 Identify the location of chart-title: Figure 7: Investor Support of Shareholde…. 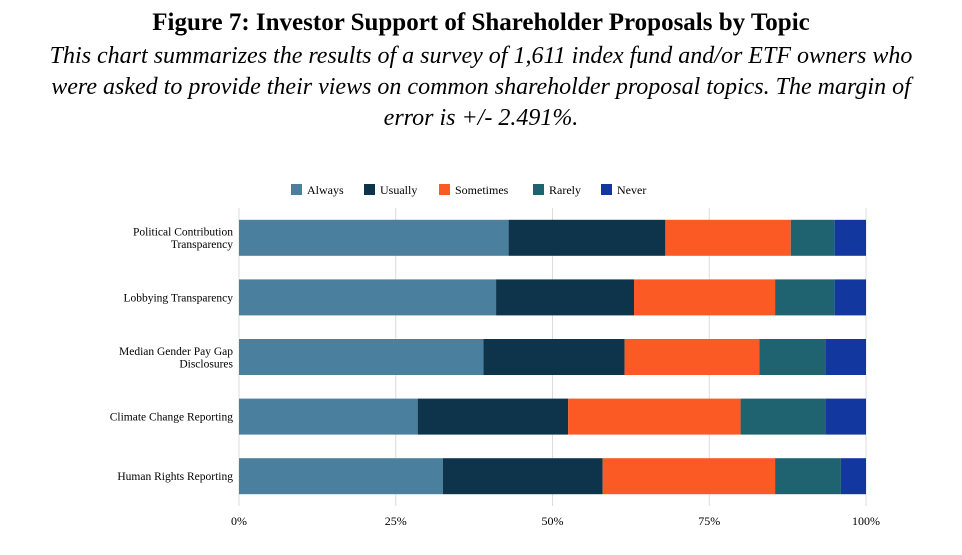
(481, 22).